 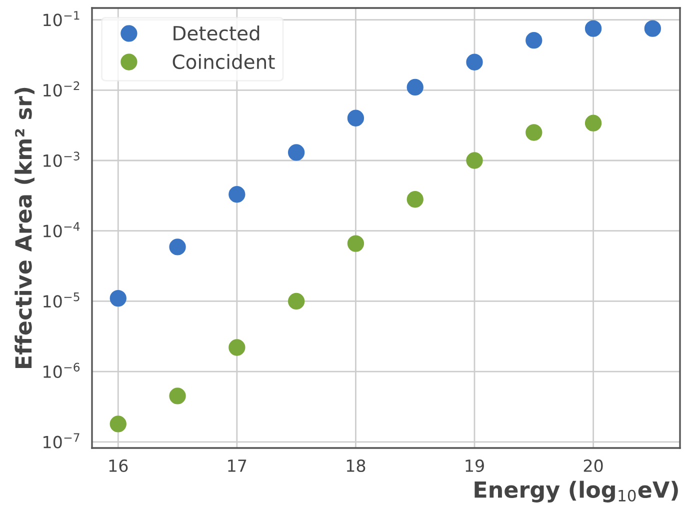 I want to click on x-tick-label: 20, so click(x=593, y=465).